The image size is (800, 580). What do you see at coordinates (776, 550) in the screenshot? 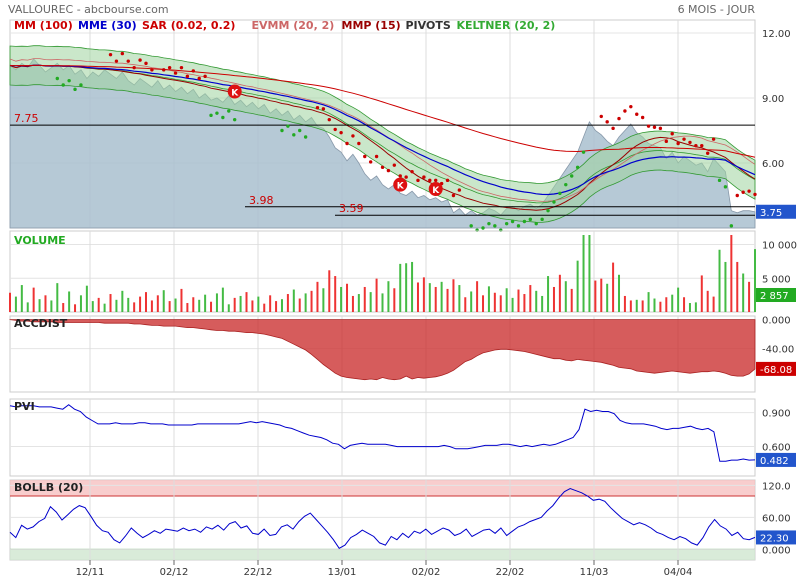
I see `bollb-tick-label: 0.000` at bounding box center [776, 550].